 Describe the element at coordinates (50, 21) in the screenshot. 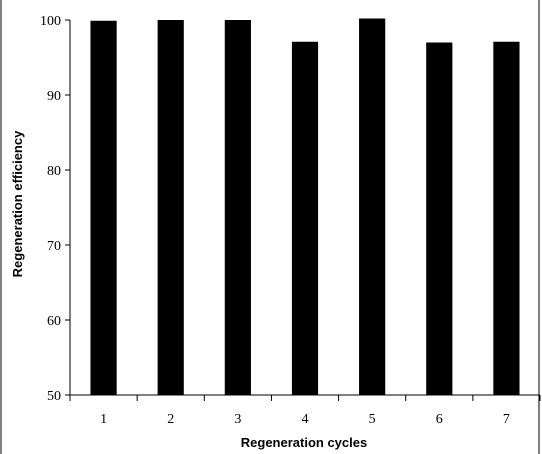

I see `y-tick-label: 100` at that location.